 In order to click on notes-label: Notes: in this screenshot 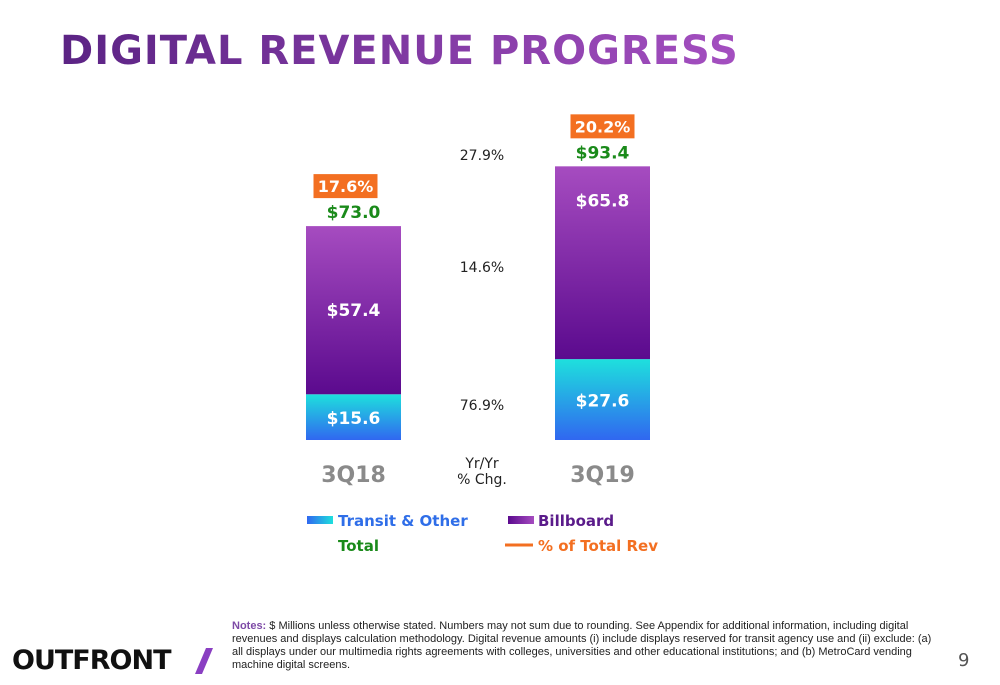, I will do `click(249, 626)`.